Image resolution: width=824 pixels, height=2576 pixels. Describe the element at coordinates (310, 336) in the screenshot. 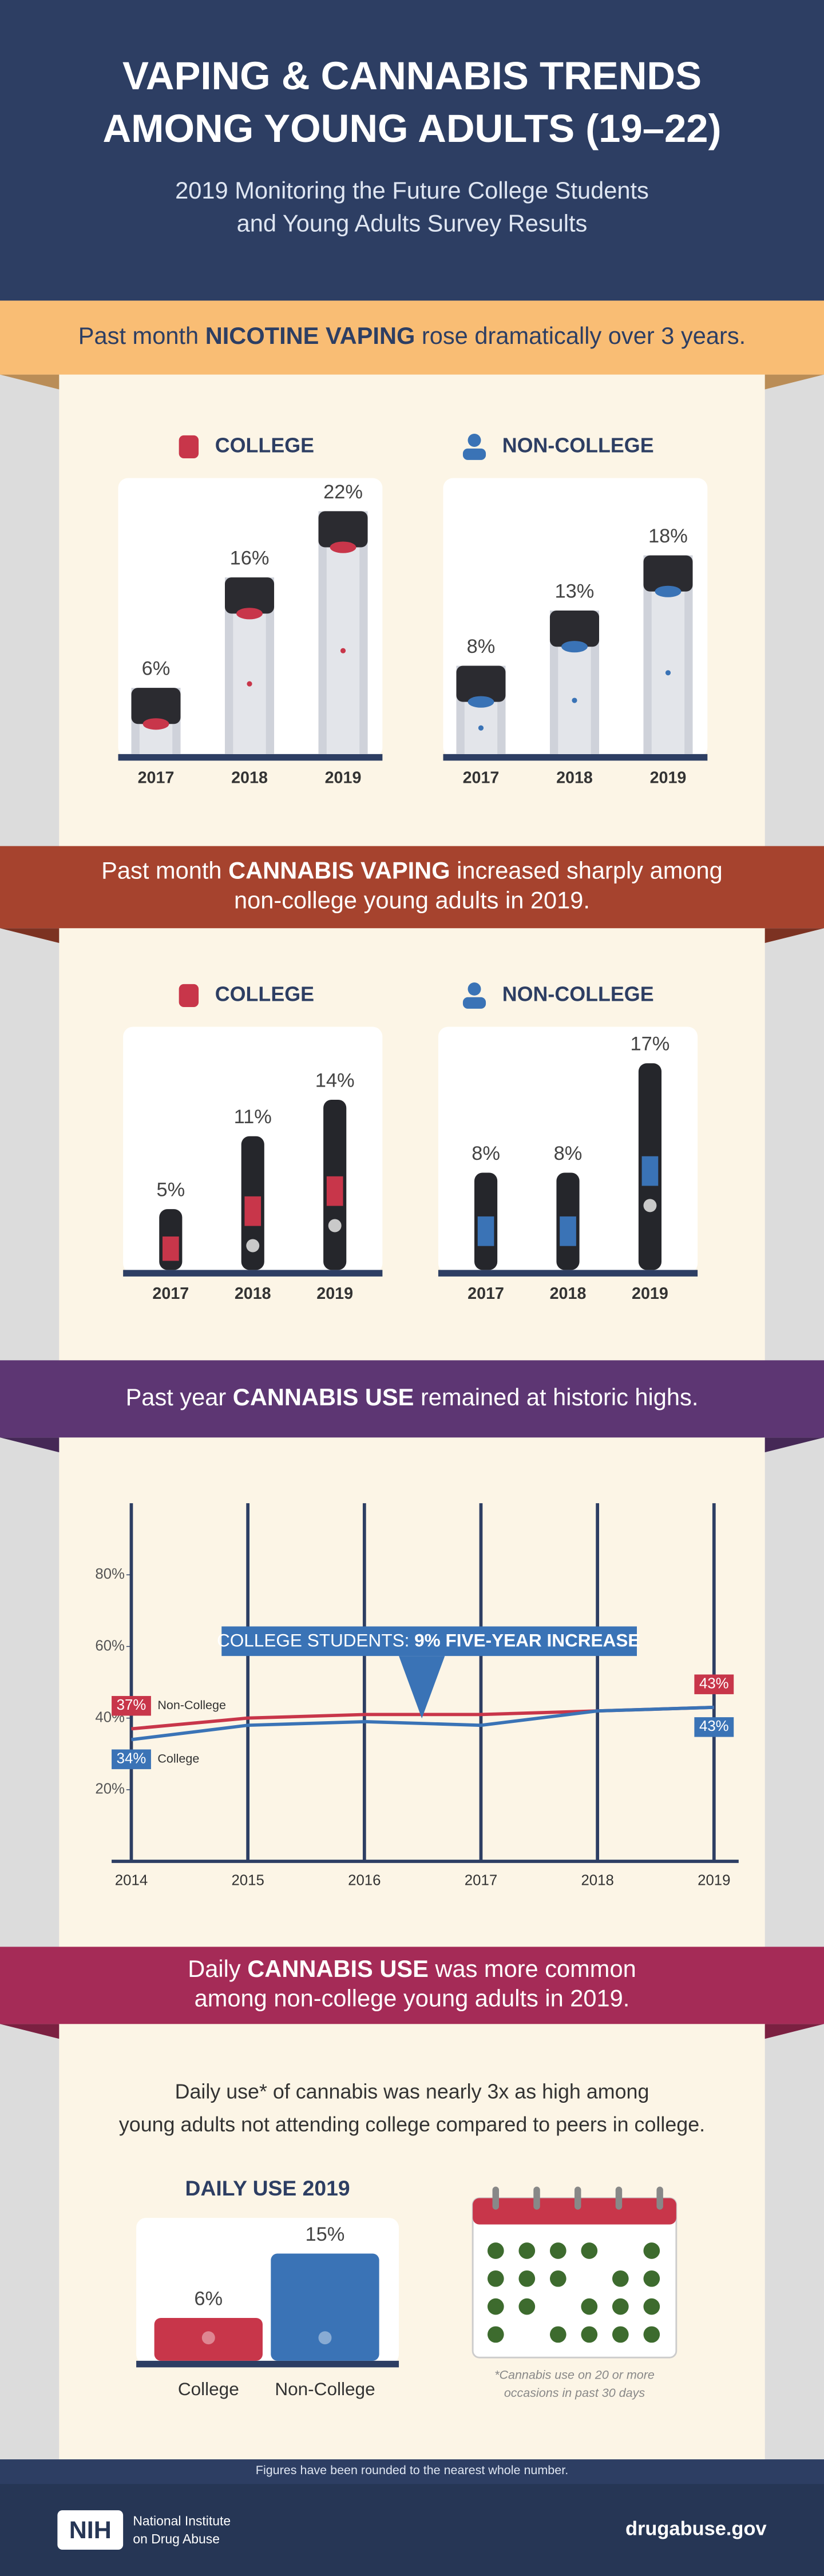

I see `banner-text-part: NICOTINE VAPING` at that location.